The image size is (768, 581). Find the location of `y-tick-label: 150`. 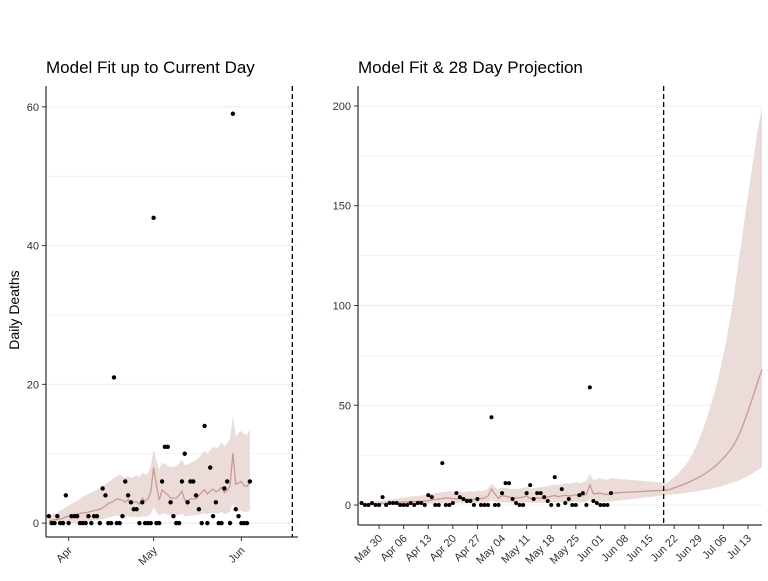

y-tick-label: 150 is located at coordinates (342, 207).